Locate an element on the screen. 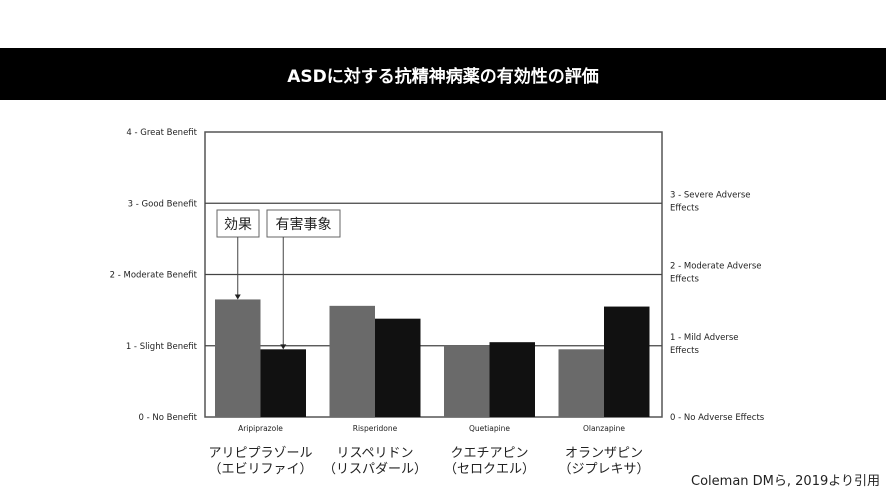 The height and width of the screenshot is (498, 886). jp-drug-label-line: （セロクエル） is located at coordinates (489, 469).